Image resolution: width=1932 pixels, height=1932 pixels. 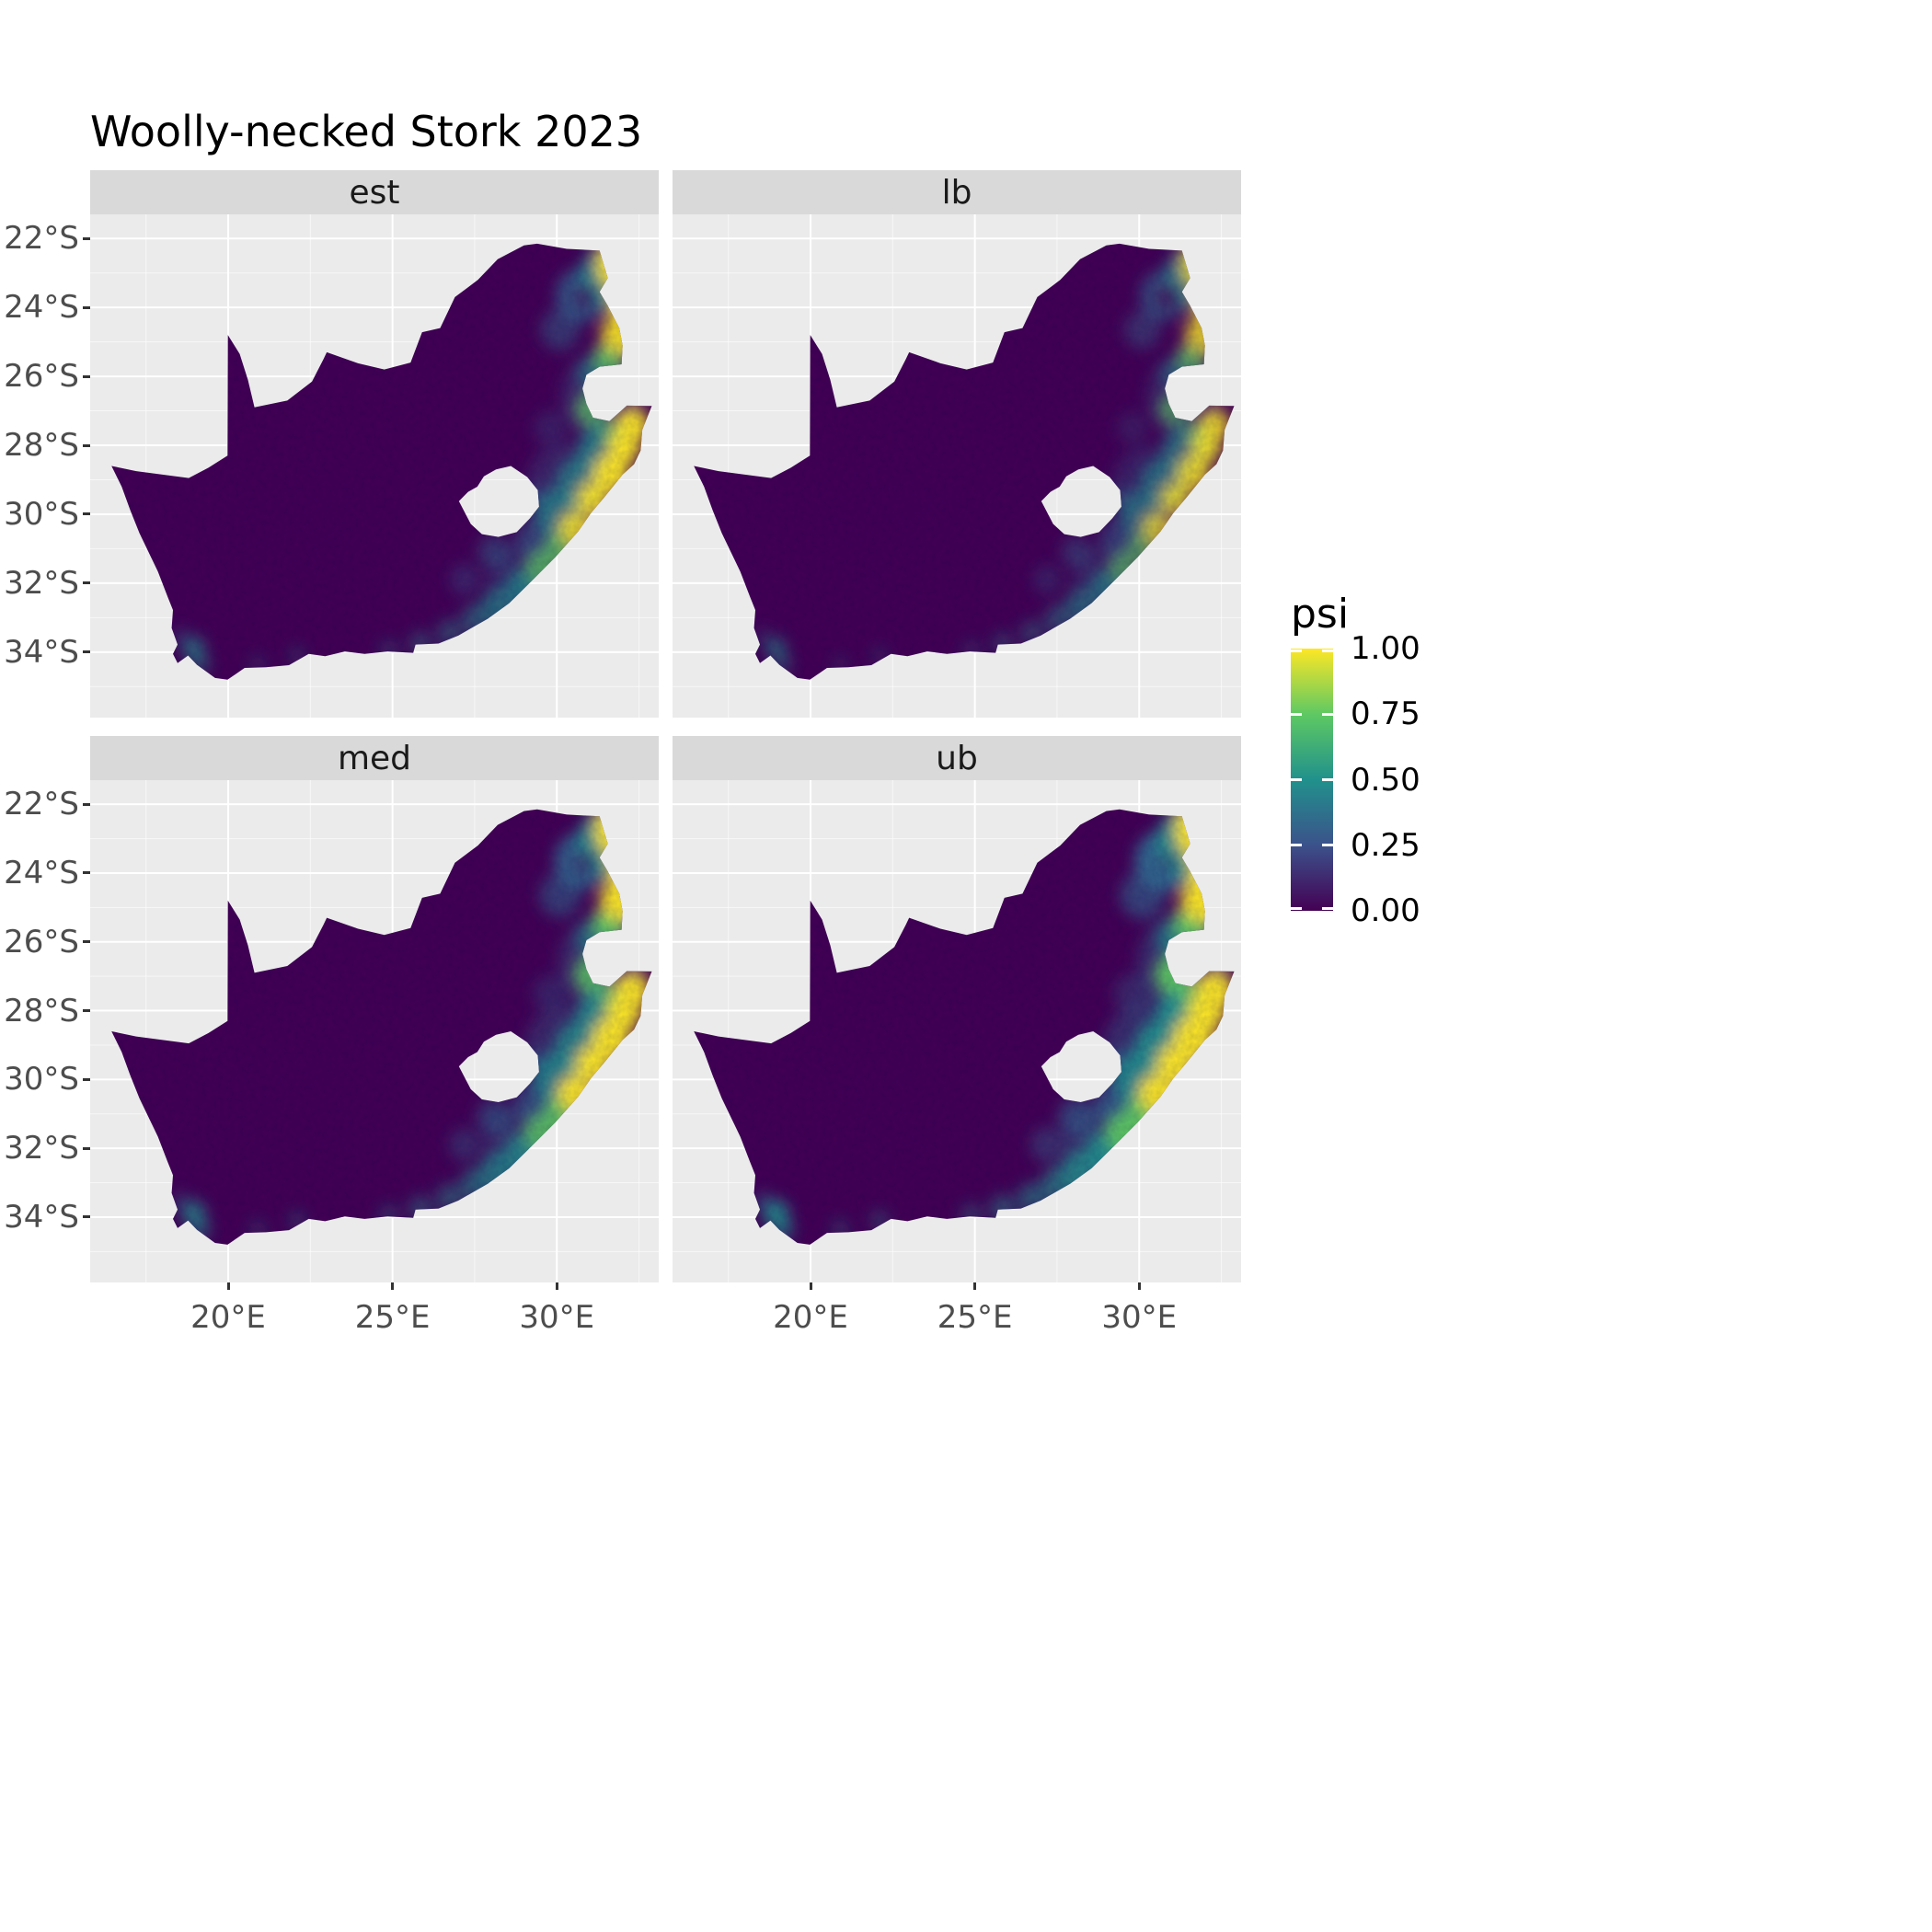 I want to click on map-panel-med, so click(x=374, y=1031).